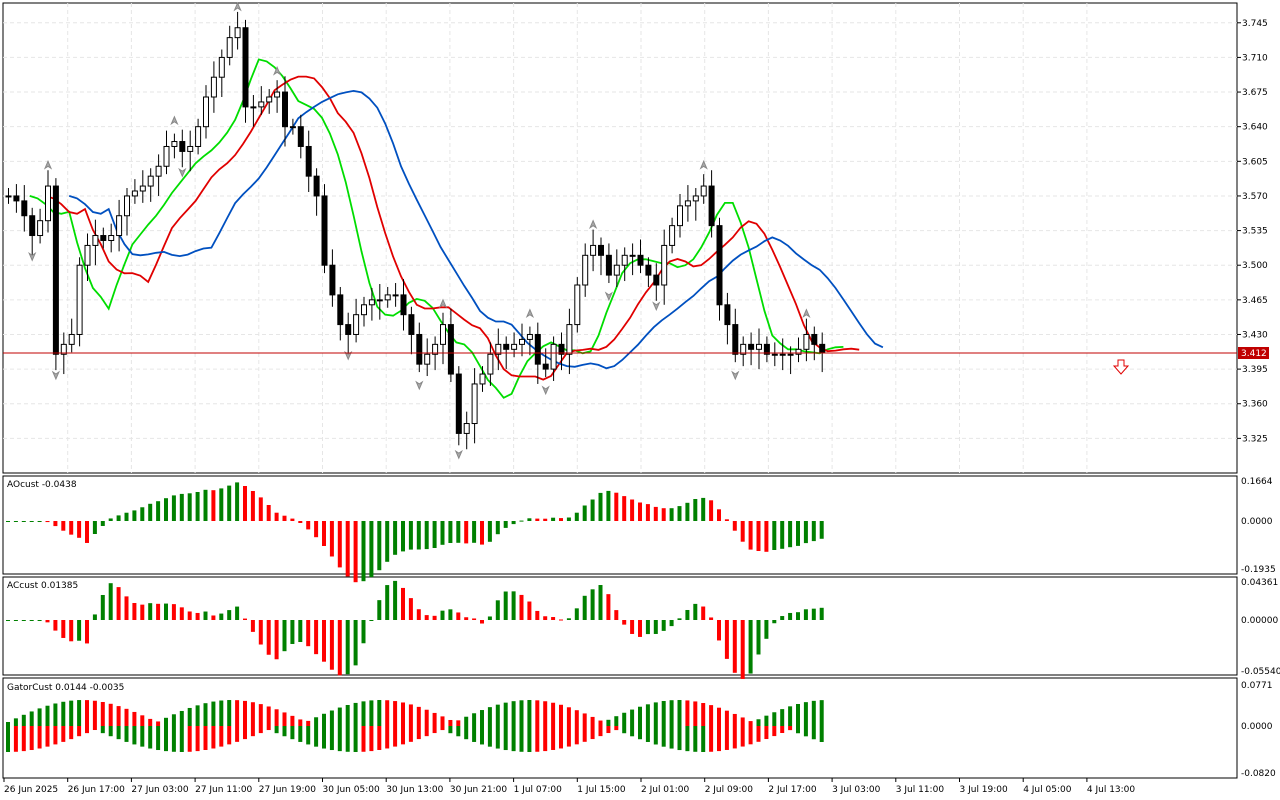  I want to click on time-tick-label: 30 Jun 21:00, so click(478, 790).